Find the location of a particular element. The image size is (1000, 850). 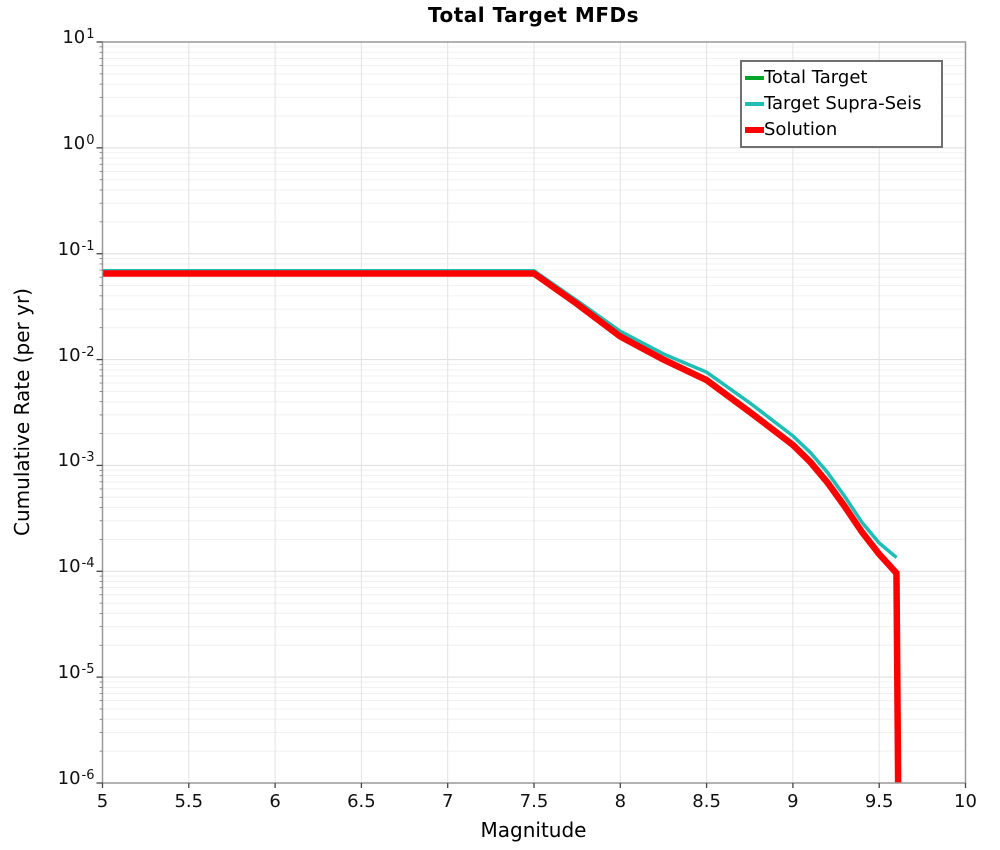

x-tick-label: 8.5 is located at coordinates (706, 801).